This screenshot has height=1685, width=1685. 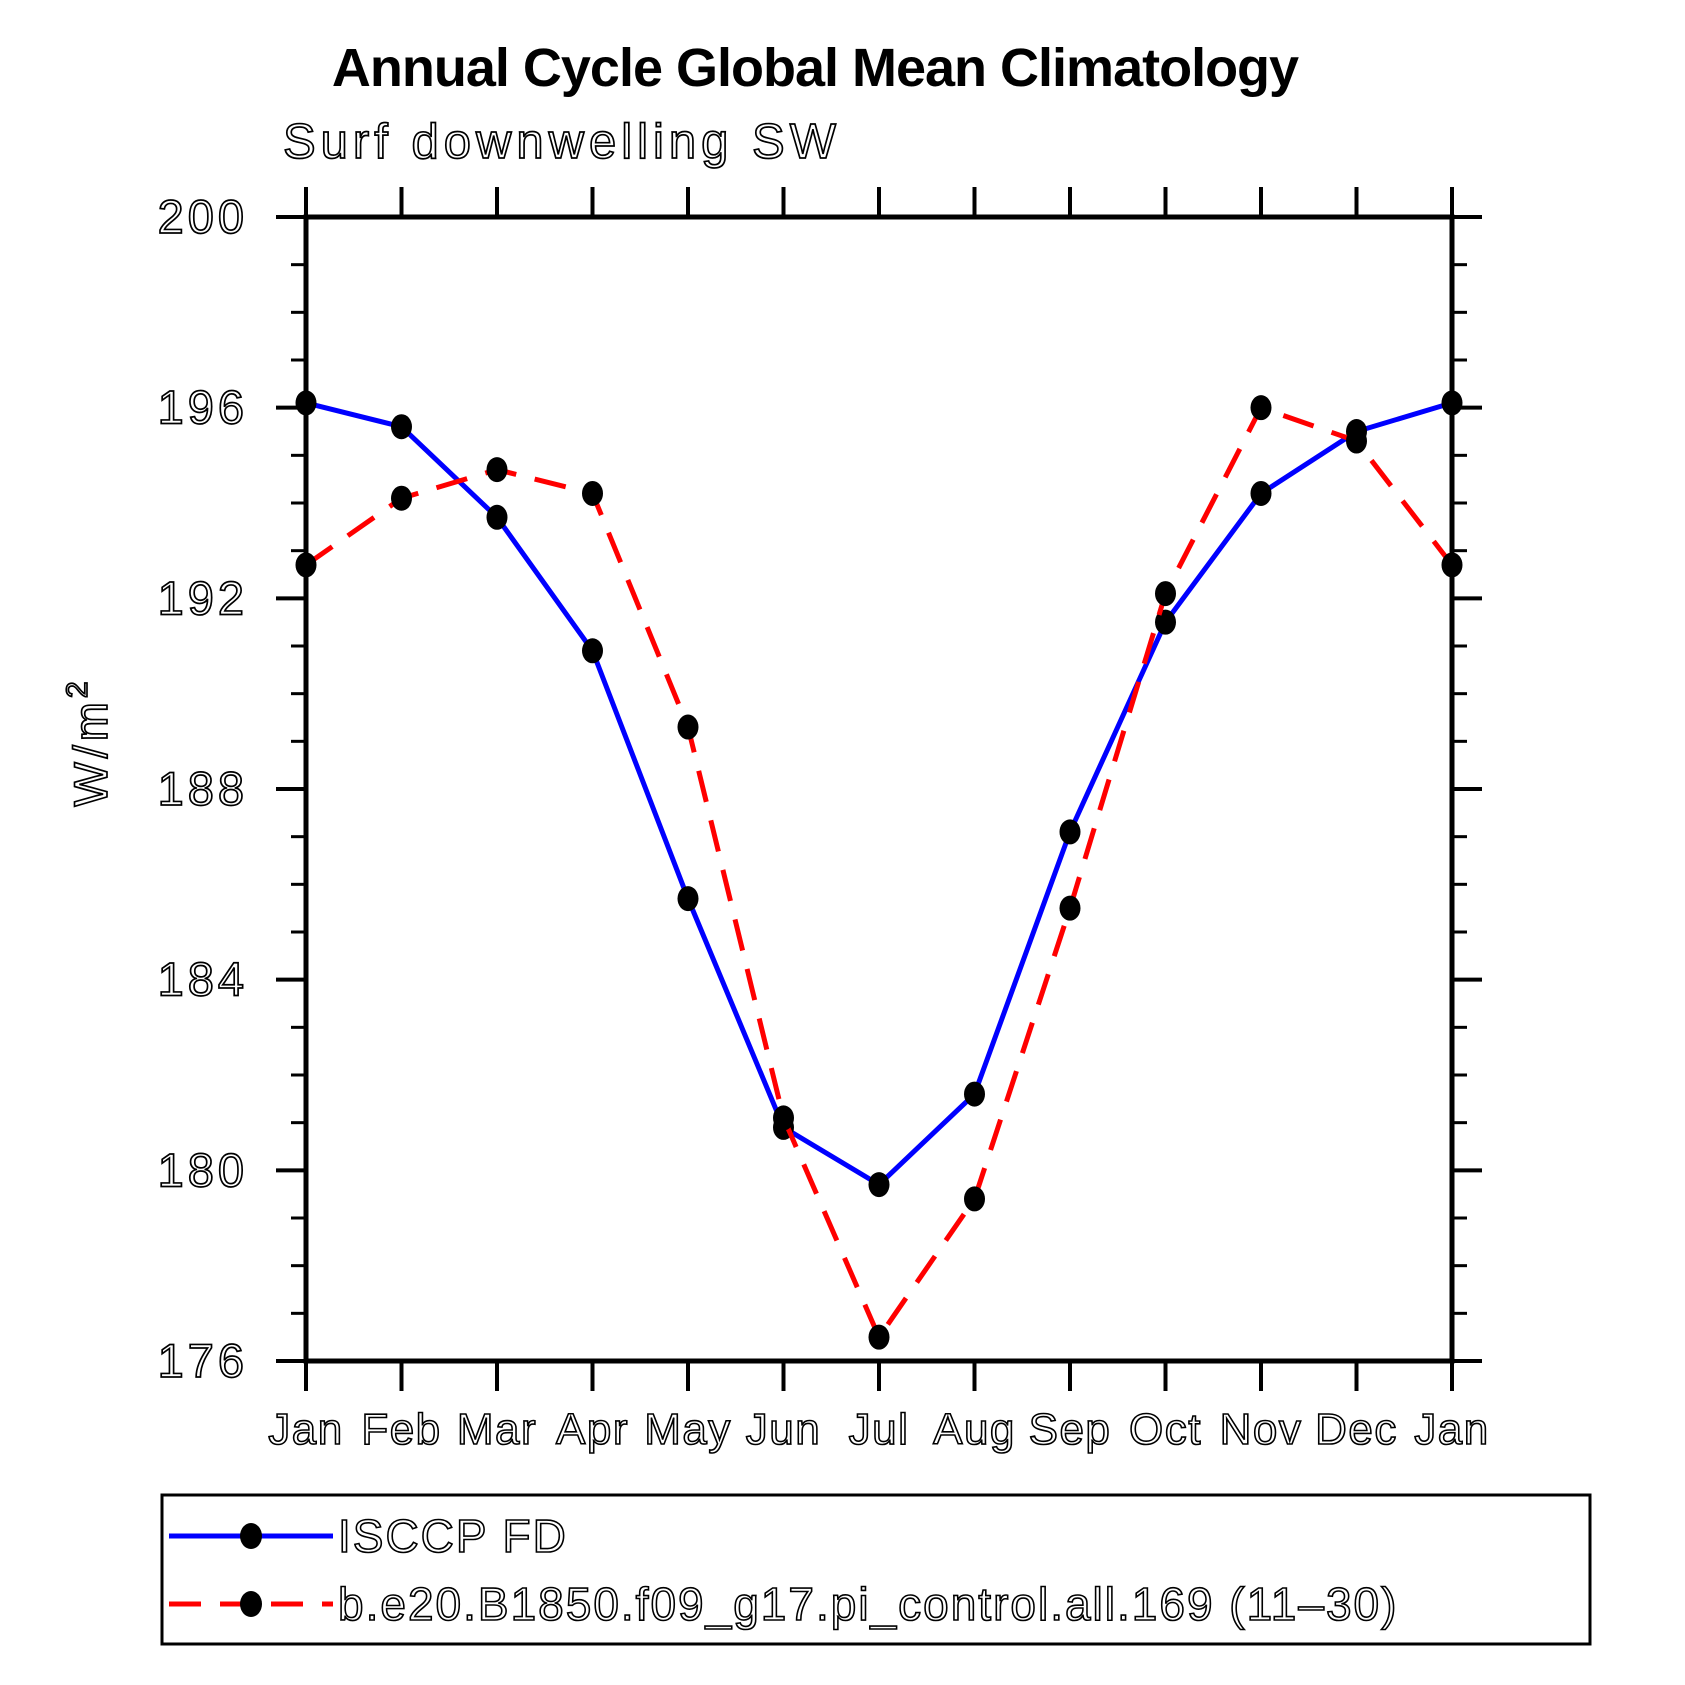 What do you see at coordinates (203, 1169) in the screenshot?
I see `y-tick-label: 180` at bounding box center [203, 1169].